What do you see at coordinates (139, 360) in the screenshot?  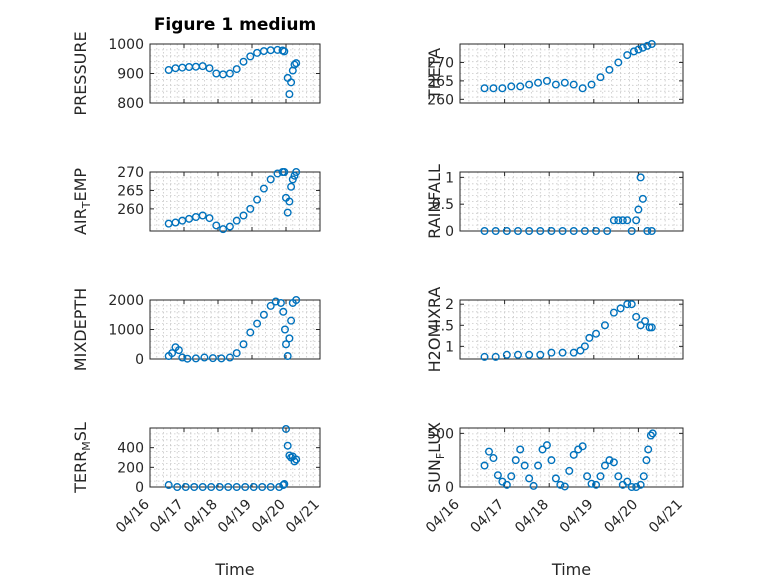 I see `y-tick-label: 0` at bounding box center [139, 360].